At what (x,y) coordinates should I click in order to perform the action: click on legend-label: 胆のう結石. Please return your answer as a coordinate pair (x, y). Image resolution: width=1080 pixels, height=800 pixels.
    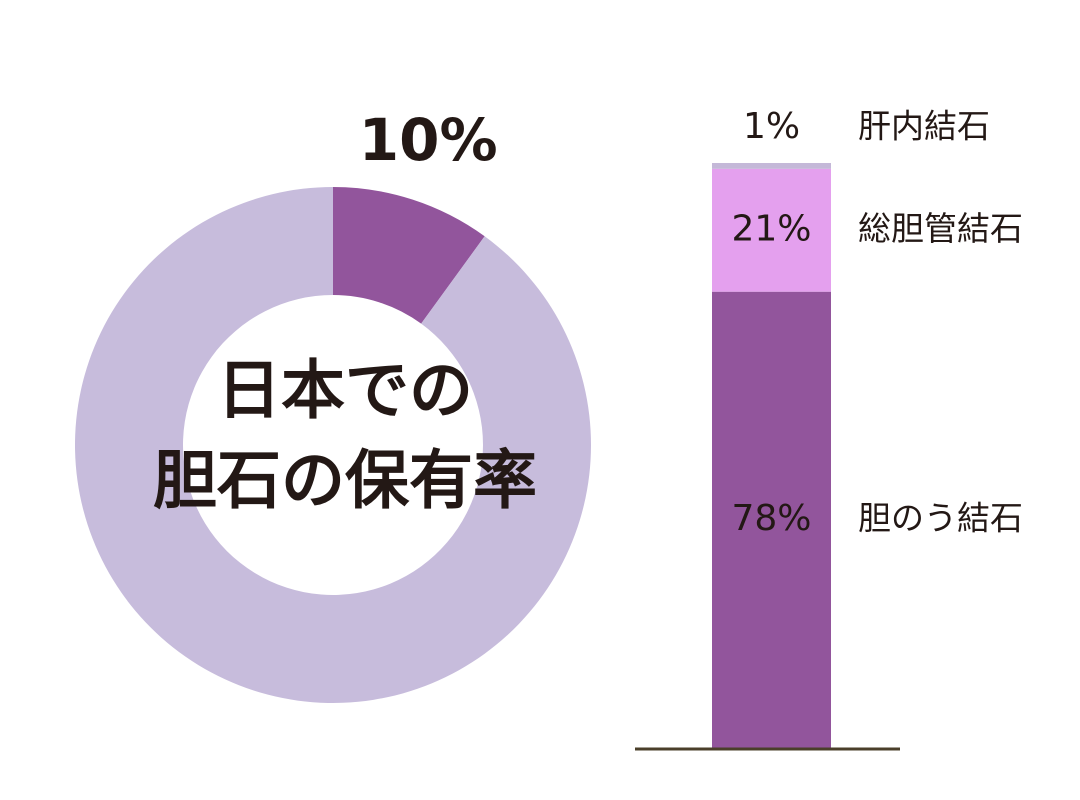
    Looking at the image, I should click on (940, 517).